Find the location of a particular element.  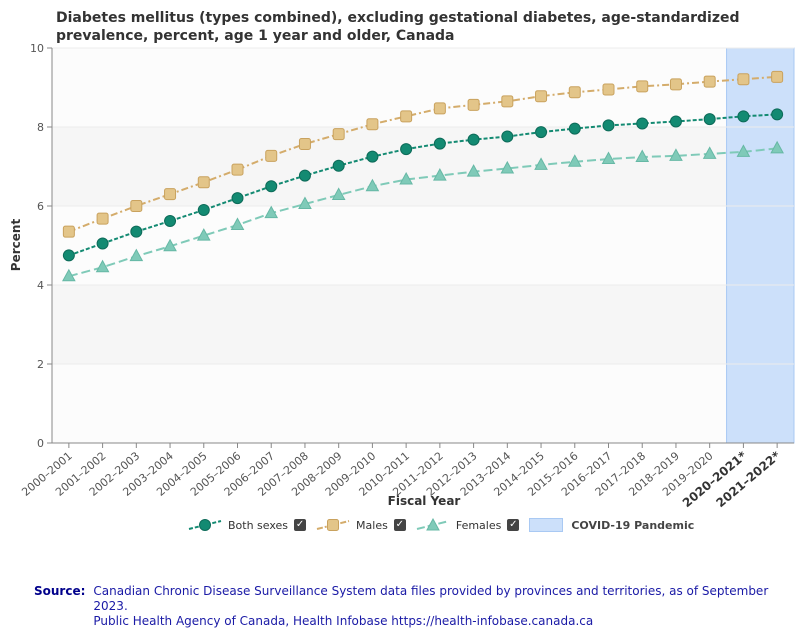

legend-label-females: Females is located at coordinates (478, 525).